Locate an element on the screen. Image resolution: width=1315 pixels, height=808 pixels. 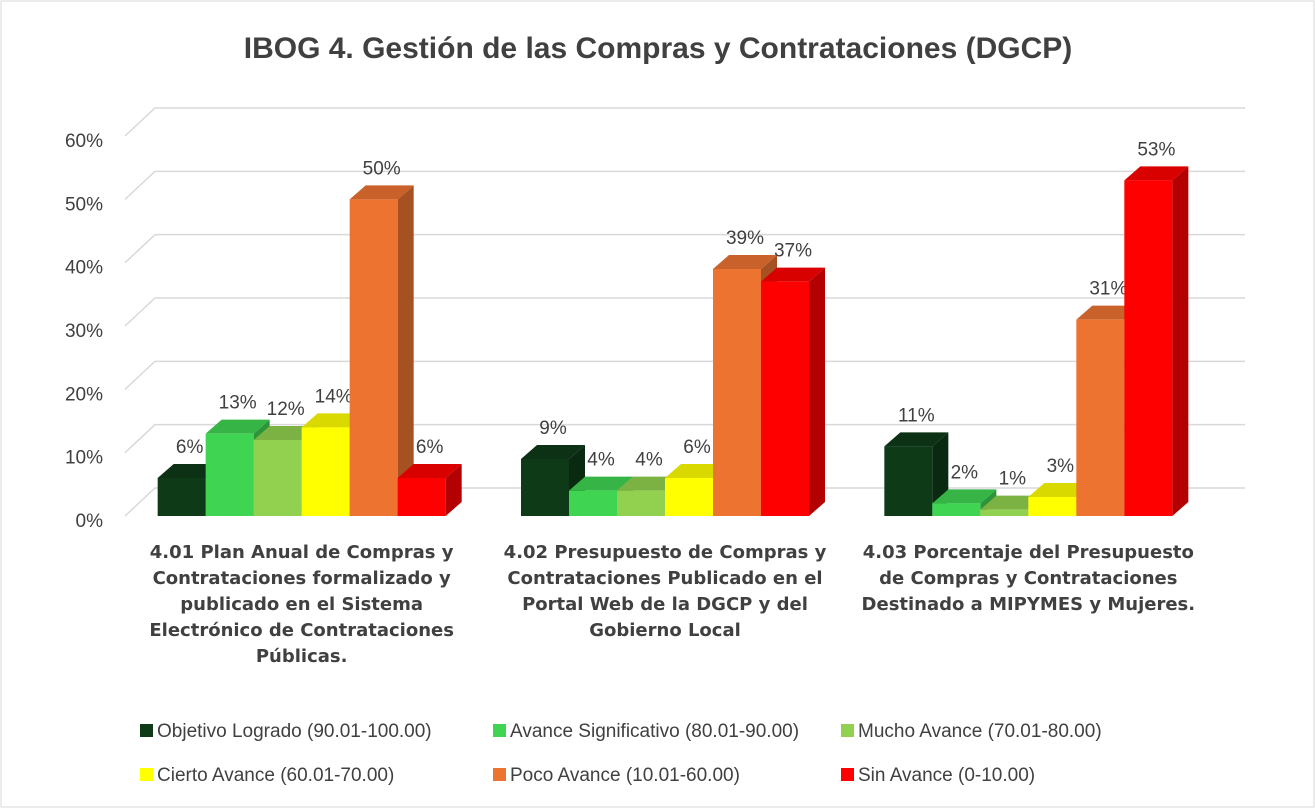
y-tick-label: 50% is located at coordinates (84, 204).